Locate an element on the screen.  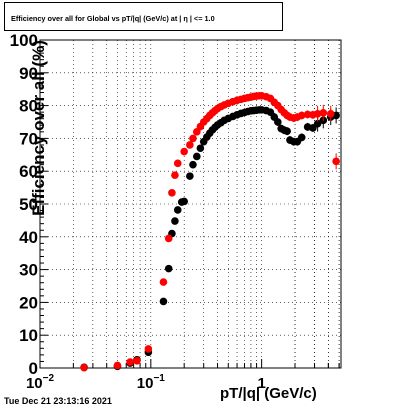
y-tick-label: 50 is located at coordinates (28, 204).